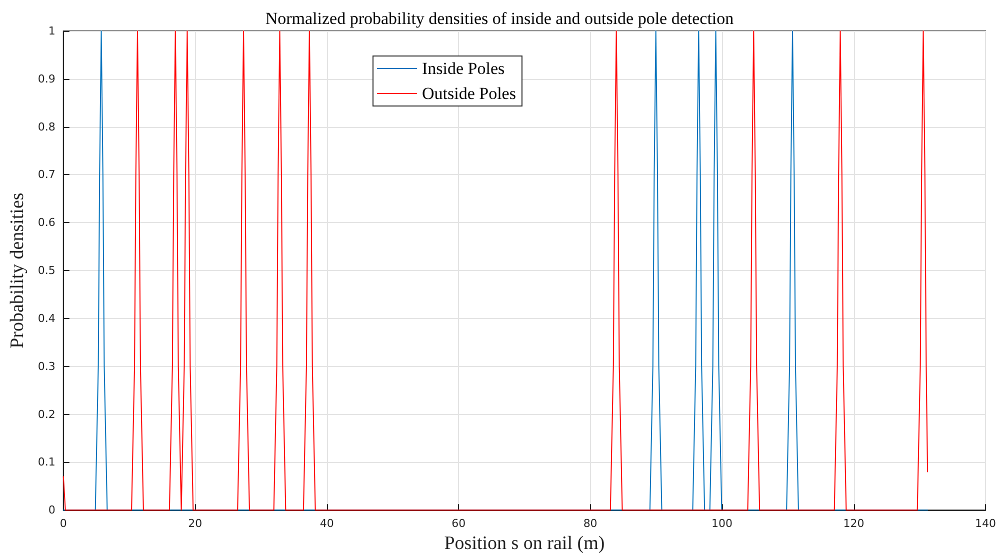  What do you see at coordinates (47, 318) in the screenshot?
I see `y-tick-label: 0.4` at bounding box center [47, 318].